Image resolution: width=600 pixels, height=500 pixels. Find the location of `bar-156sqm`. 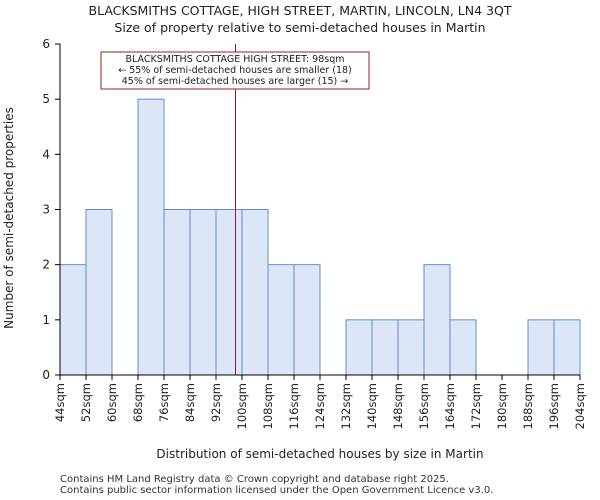

bar-156sqm is located at coordinates (437, 320).